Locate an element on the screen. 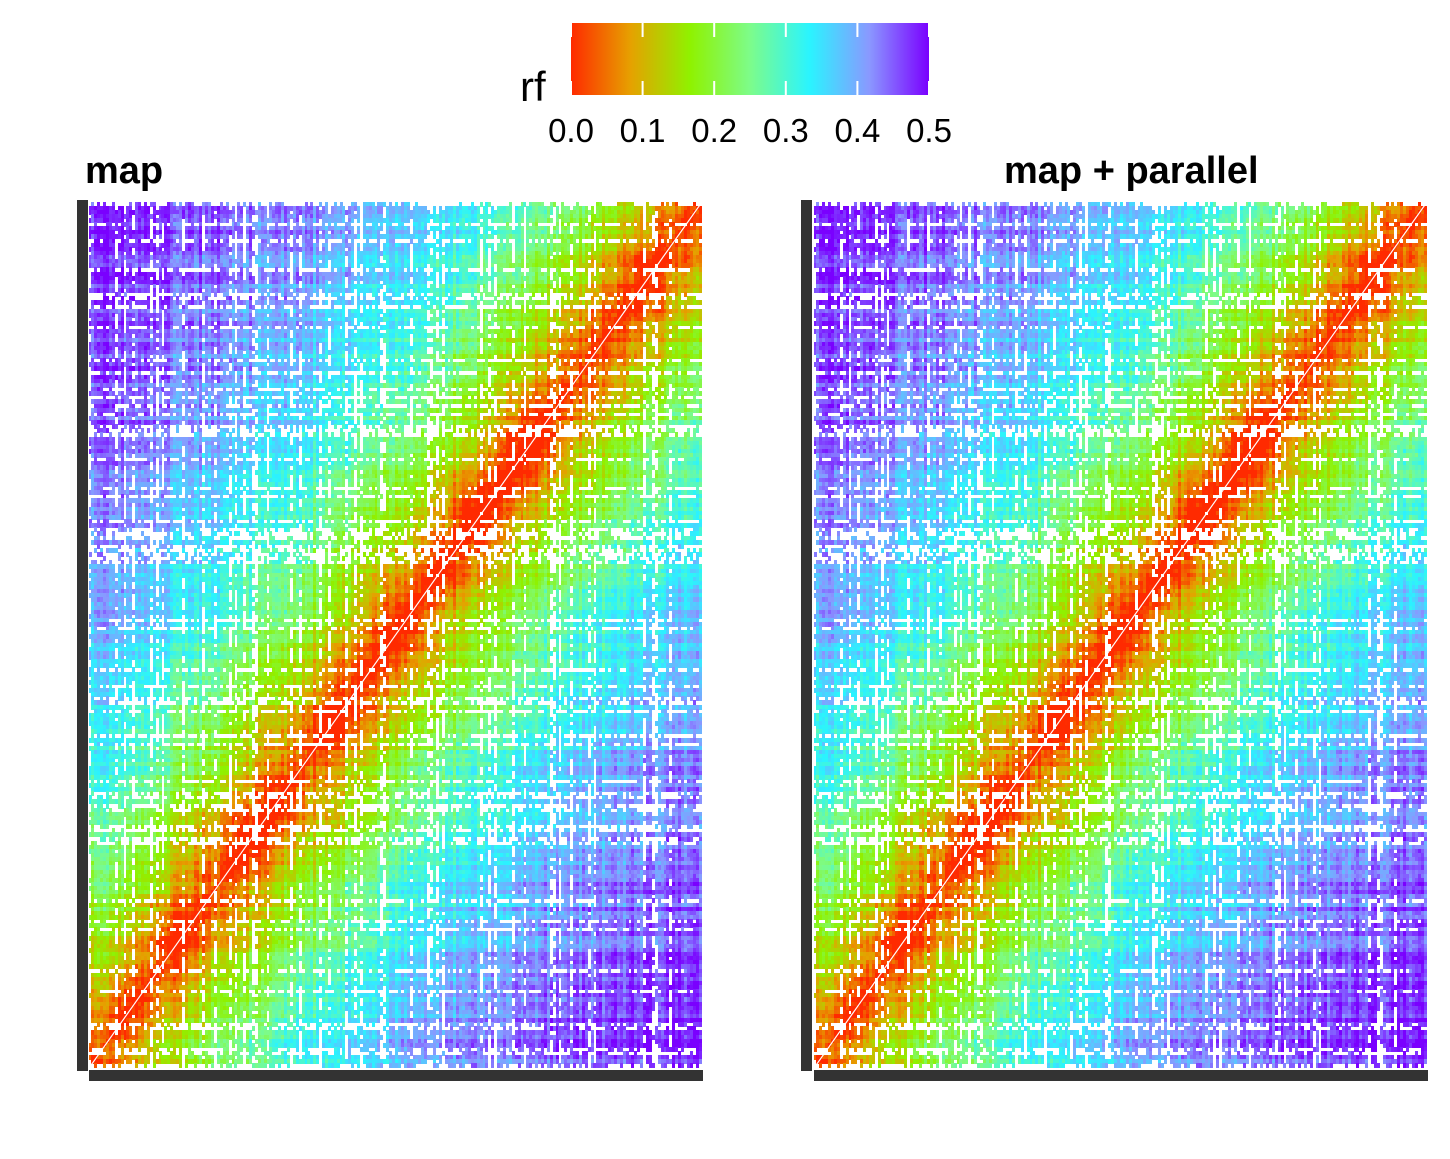 The width and height of the screenshot is (1450, 1159). panel-title-map-parallel: map + parallel is located at coordinates (1131, 171).